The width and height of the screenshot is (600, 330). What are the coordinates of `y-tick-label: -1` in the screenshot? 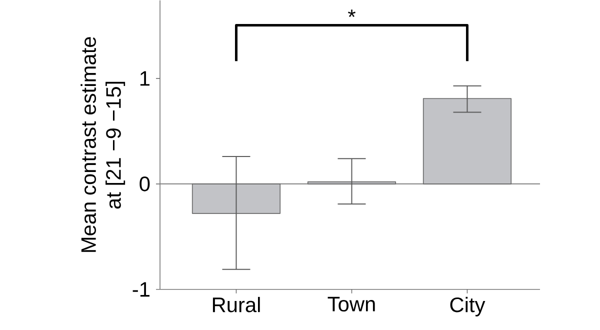 It's located at (141, 289).